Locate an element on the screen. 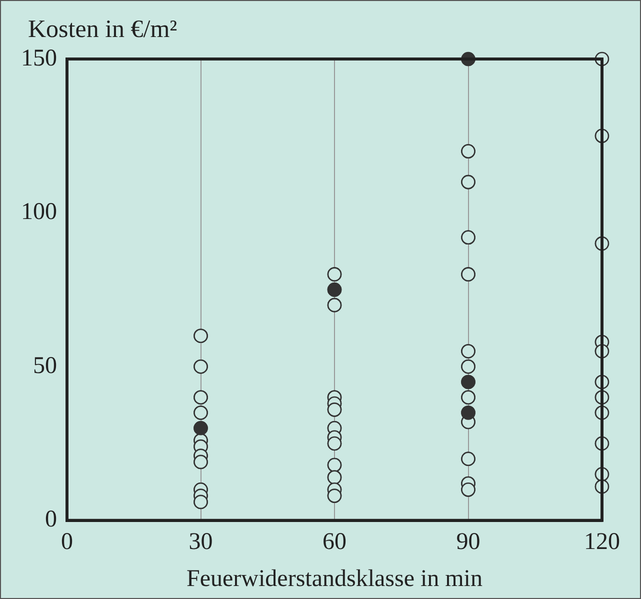 Image resolution: width=641 pixels, height=599 pixels. y-tick-label: 50 is located at coordinates (45, 365).